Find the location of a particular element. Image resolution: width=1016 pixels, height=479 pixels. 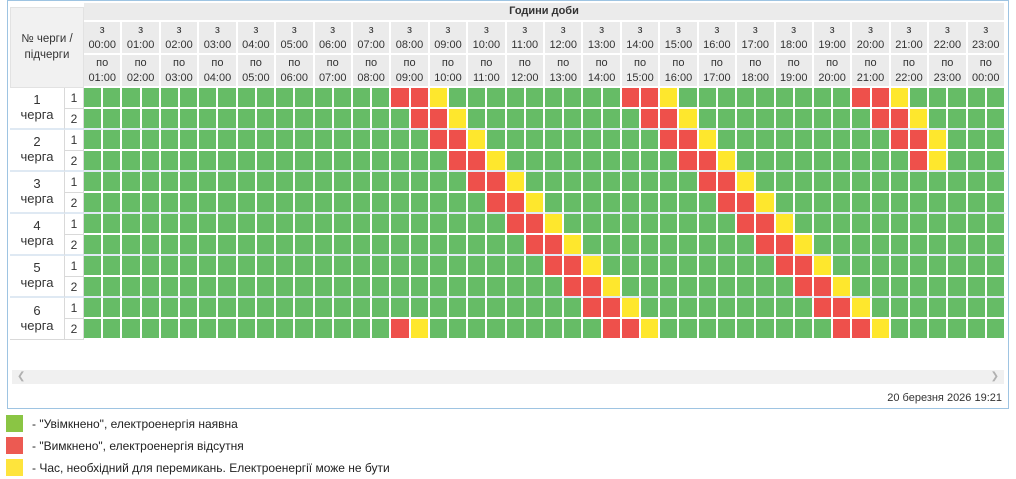

horizontal-scrollbar: ❮ ❯ is located at coordinates (508, 377).